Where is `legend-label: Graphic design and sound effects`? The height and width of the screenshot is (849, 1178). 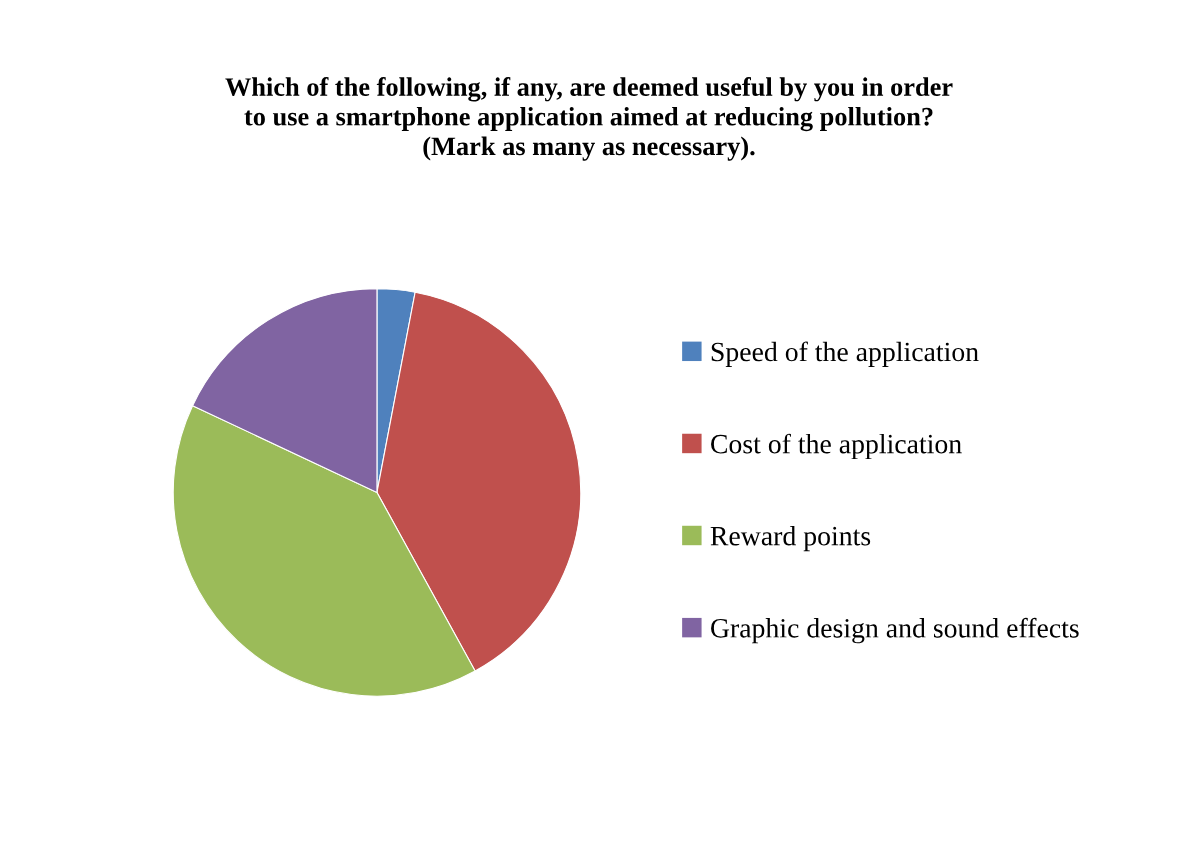 legend-label: Graphic design and sound effects is located at coordinates (895, 630).